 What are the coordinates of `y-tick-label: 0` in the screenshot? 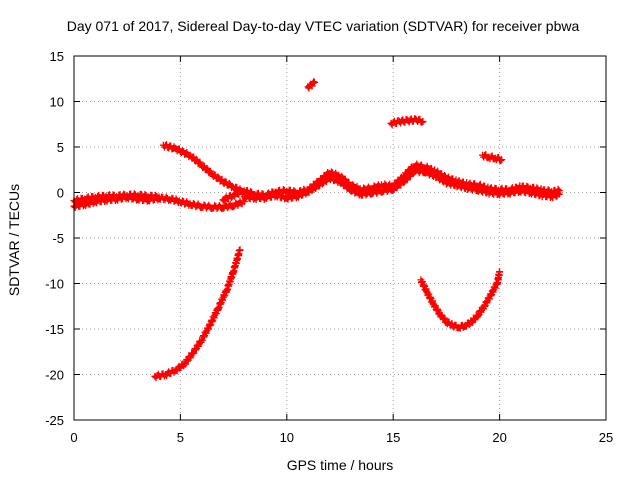 It's located at (60, 193).